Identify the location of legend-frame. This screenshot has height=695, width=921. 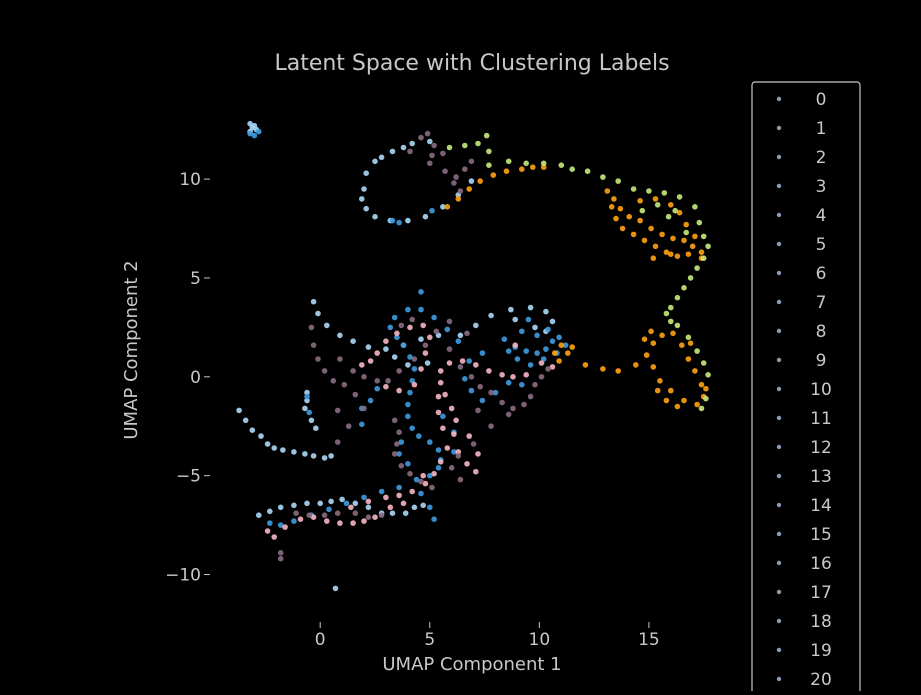
(806, 388).